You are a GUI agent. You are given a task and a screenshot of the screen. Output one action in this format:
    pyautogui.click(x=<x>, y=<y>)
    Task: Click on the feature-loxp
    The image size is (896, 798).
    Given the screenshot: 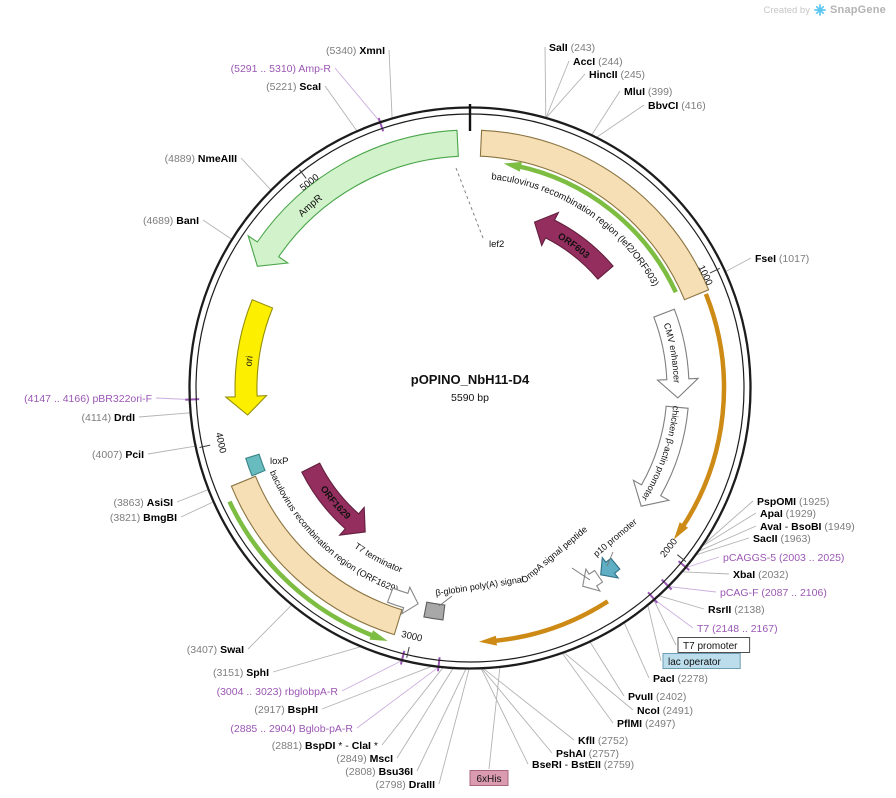 What is the action you would take?
    pyautogui.click(x=255, y=465)
    